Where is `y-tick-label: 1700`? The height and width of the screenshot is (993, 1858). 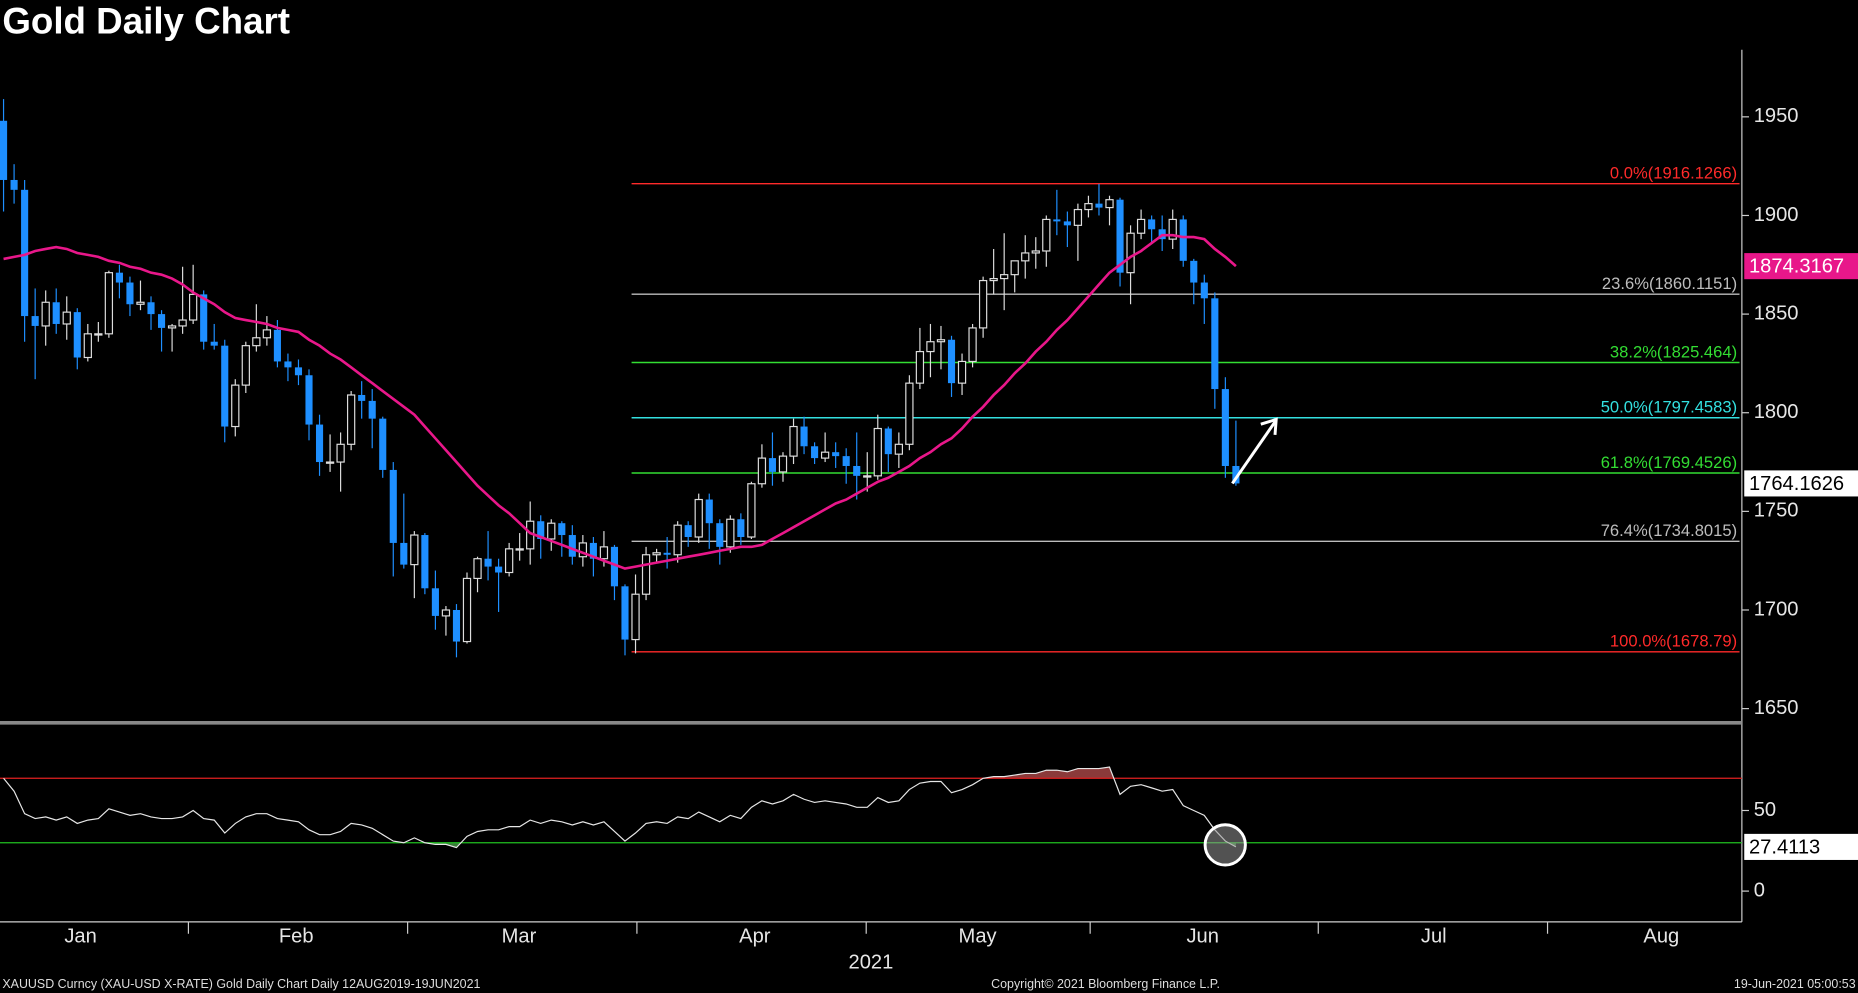 y-tick-label: 1700 is located at coordinates (1776, 609).